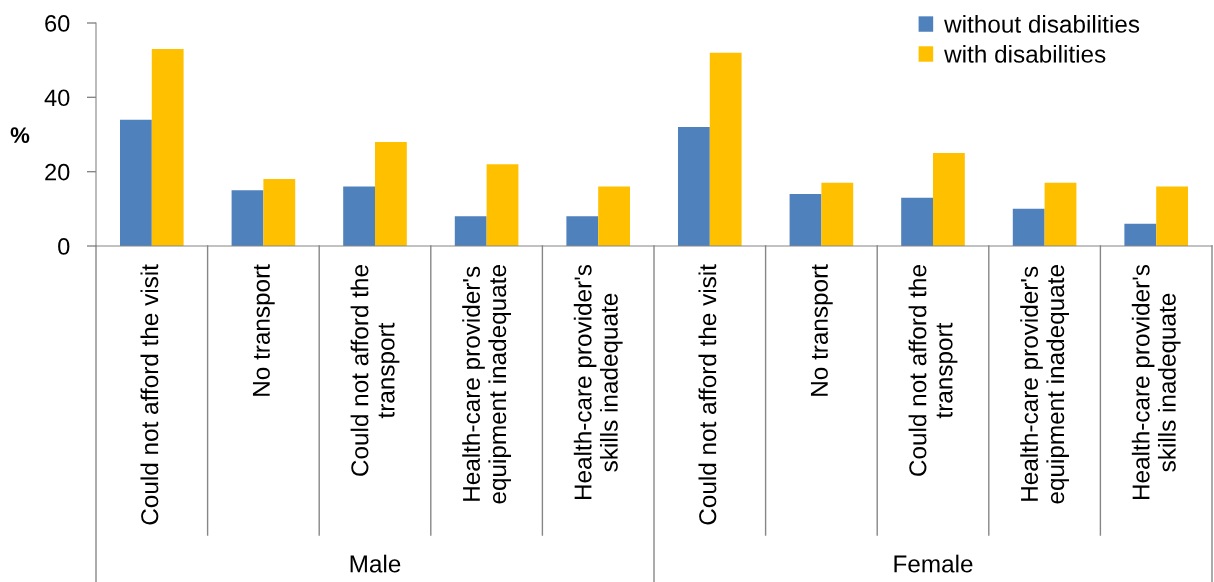 The height and width of the screenshot is (582, 1214). I want to click on legend-label: with disabilities, so click(1025, 53).